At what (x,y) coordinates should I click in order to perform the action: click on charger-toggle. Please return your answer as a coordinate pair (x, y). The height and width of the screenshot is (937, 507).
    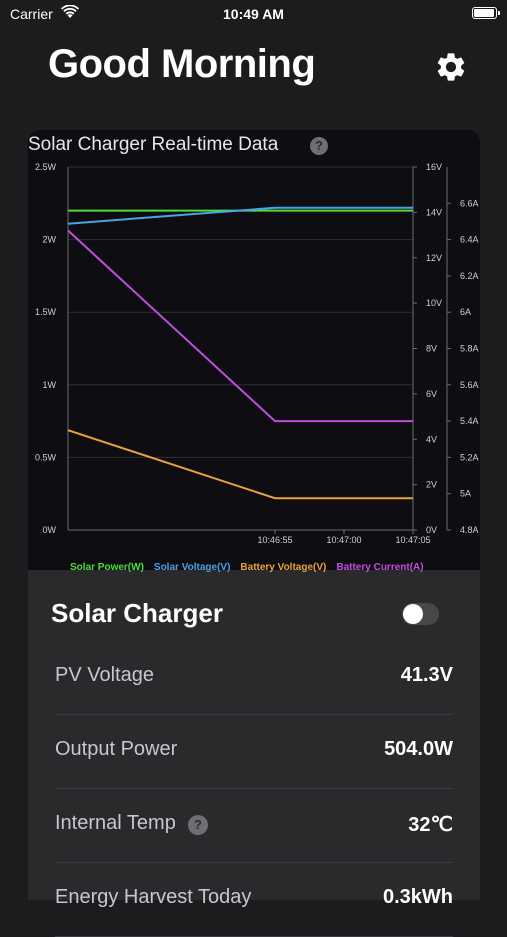
    Looking at the image, I should click on (420, 614).